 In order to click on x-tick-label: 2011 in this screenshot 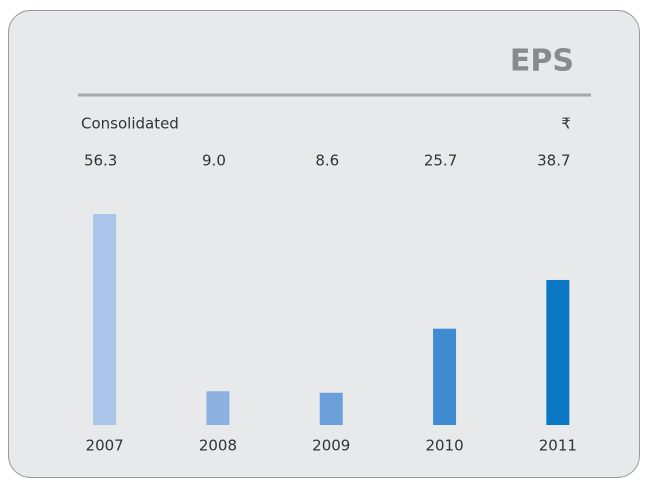, I will do `click(558, 446)`.